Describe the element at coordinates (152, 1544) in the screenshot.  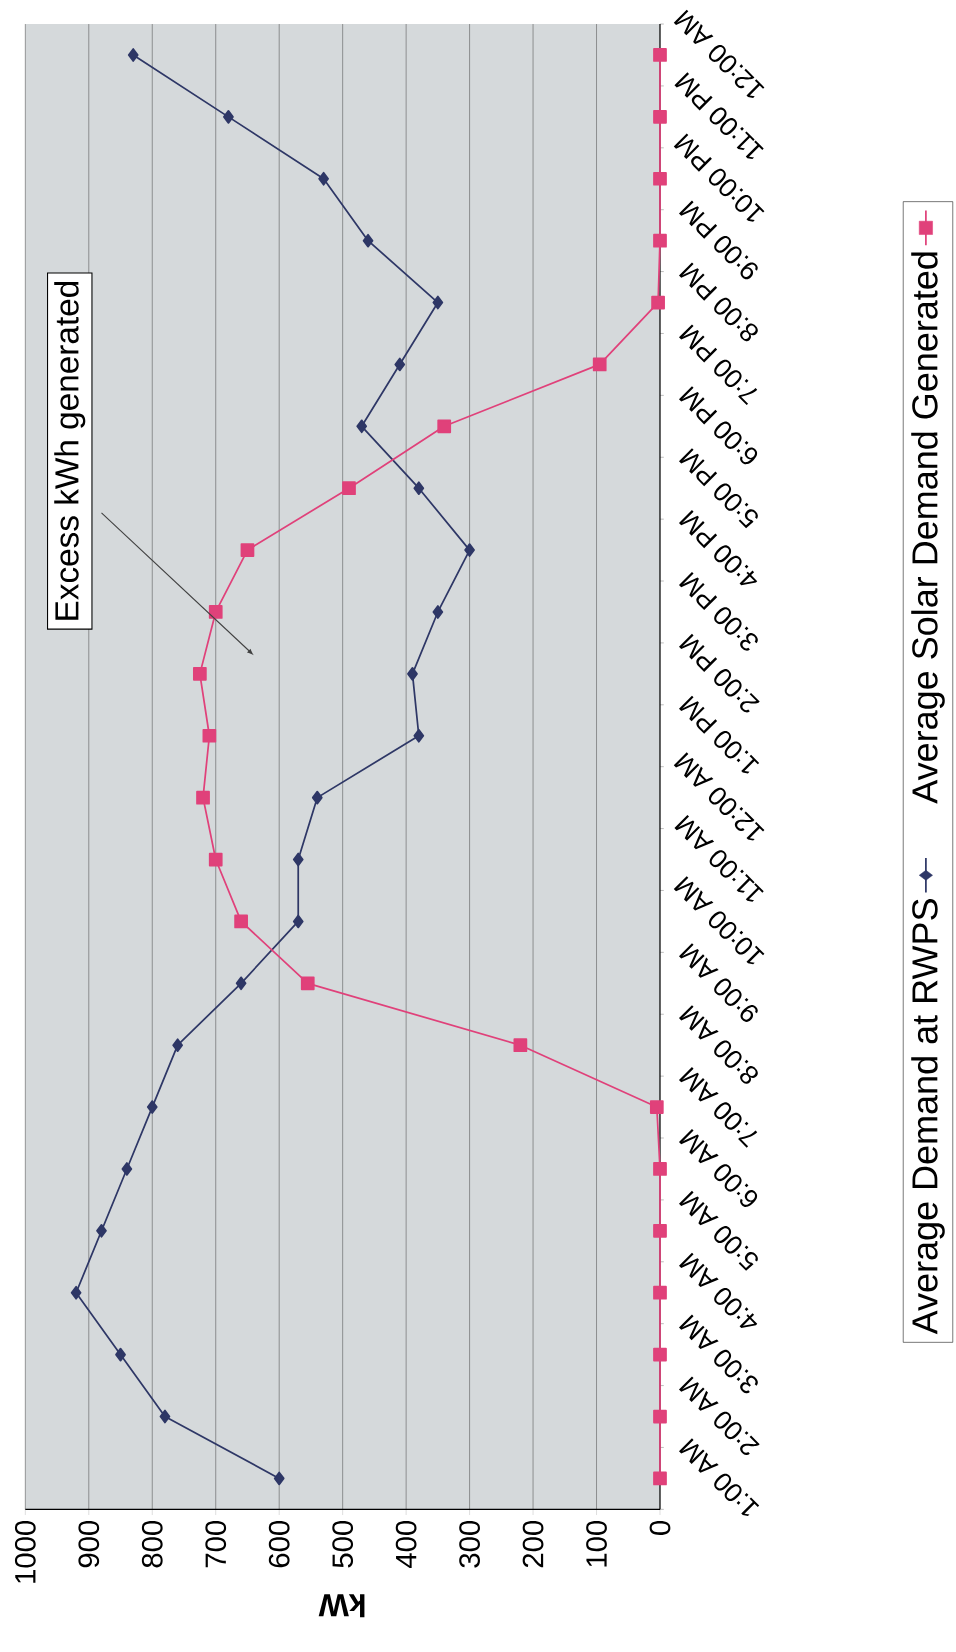
I see `x-tick-label: 800` at that location.